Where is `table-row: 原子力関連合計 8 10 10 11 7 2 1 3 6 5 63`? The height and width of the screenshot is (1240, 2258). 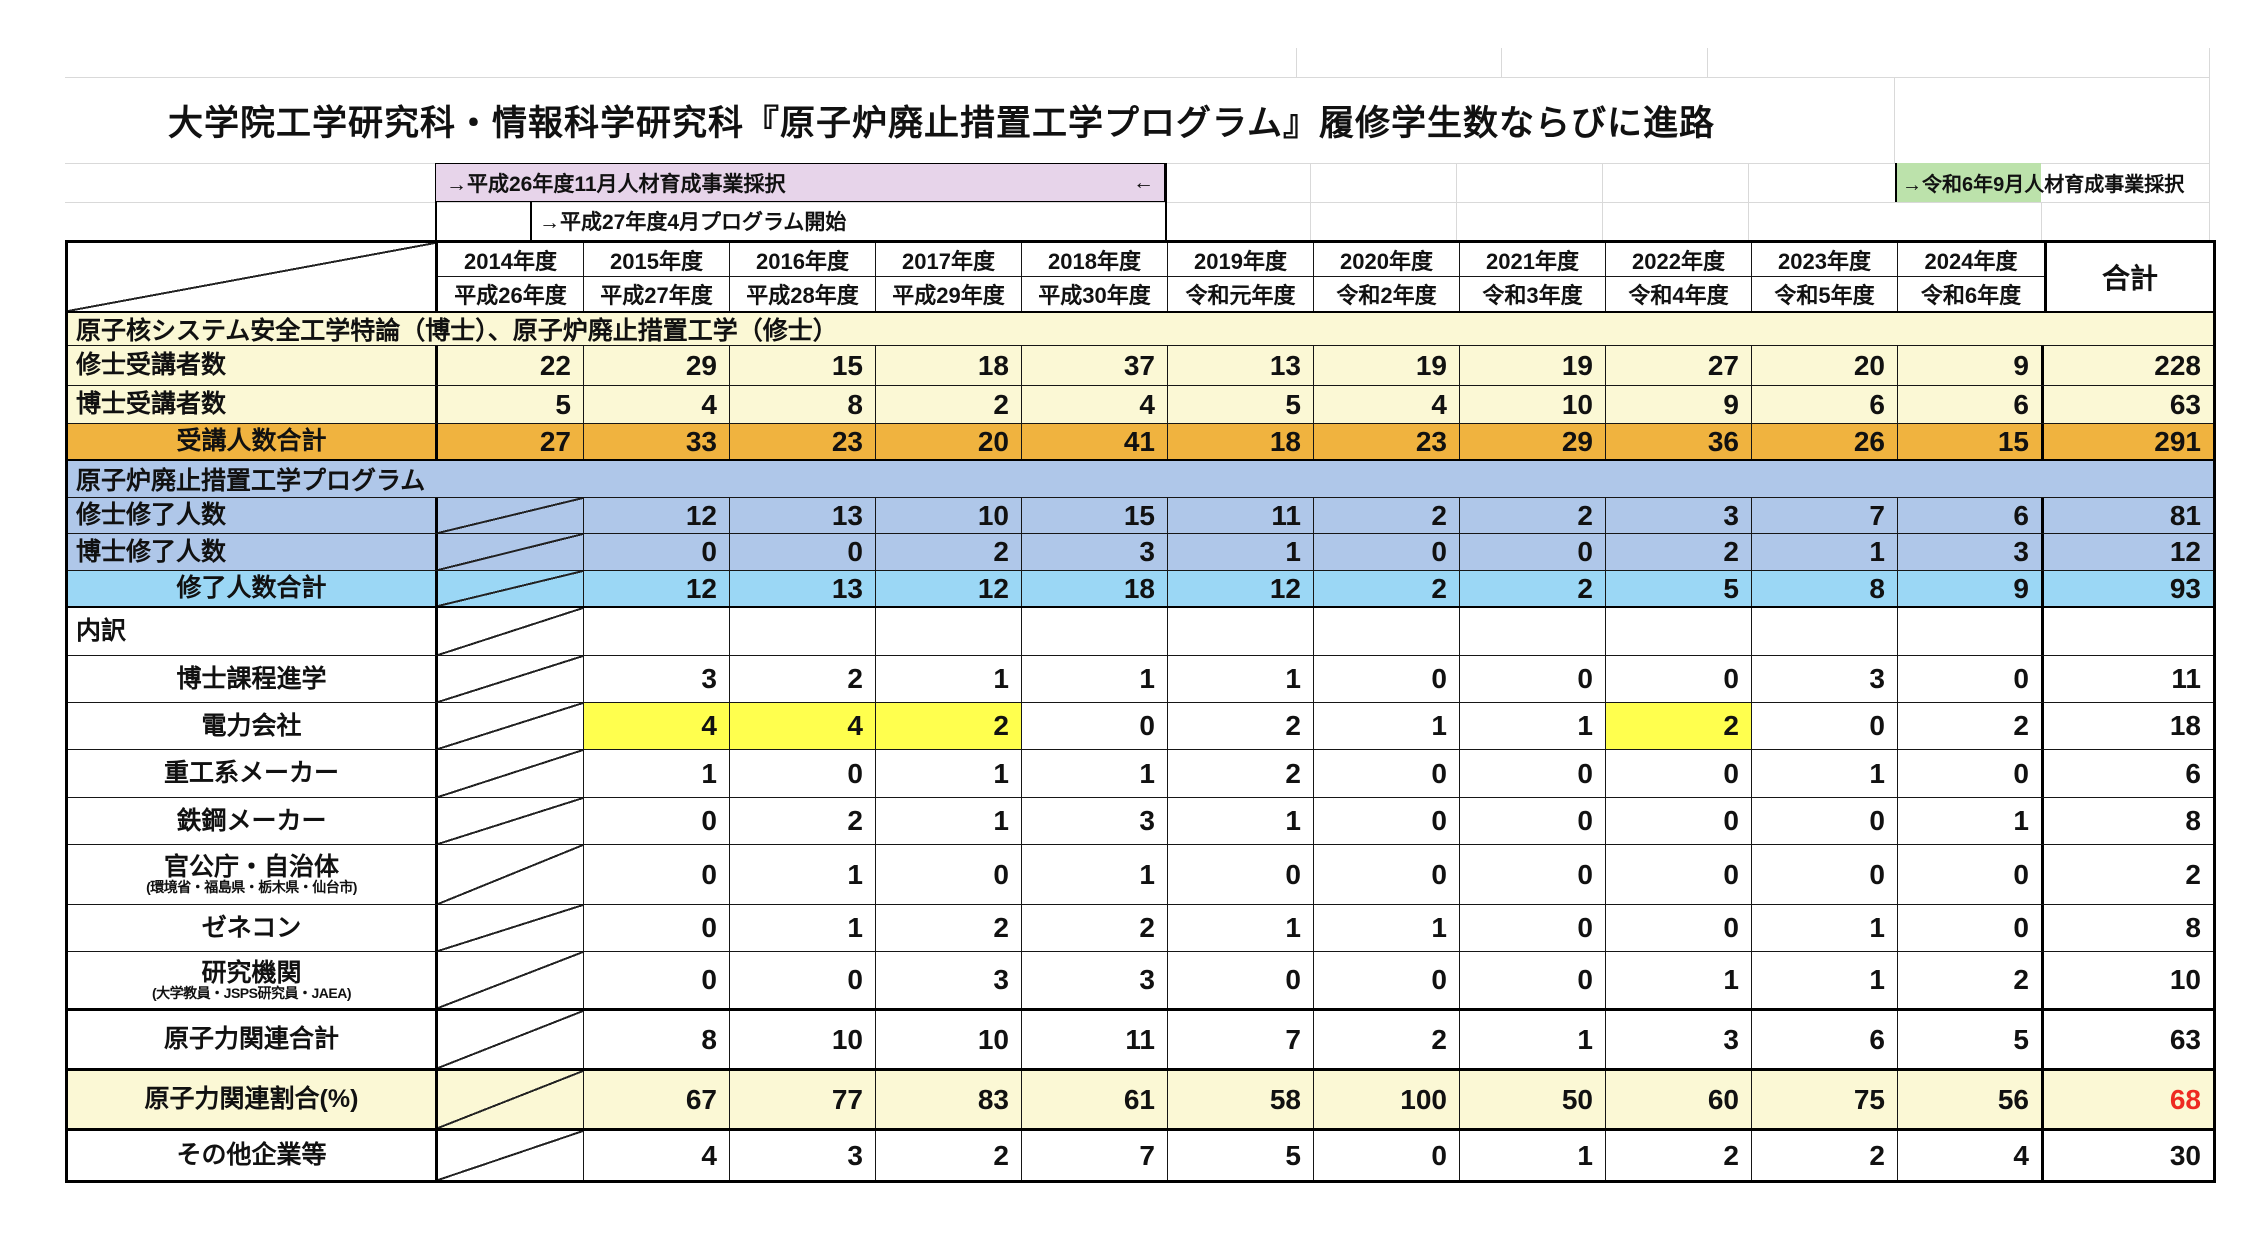 table-row: 原子力関連合計 8 10 10 11 7 2 1 3 6 5 63 is located at coordinates (1140, 1041).